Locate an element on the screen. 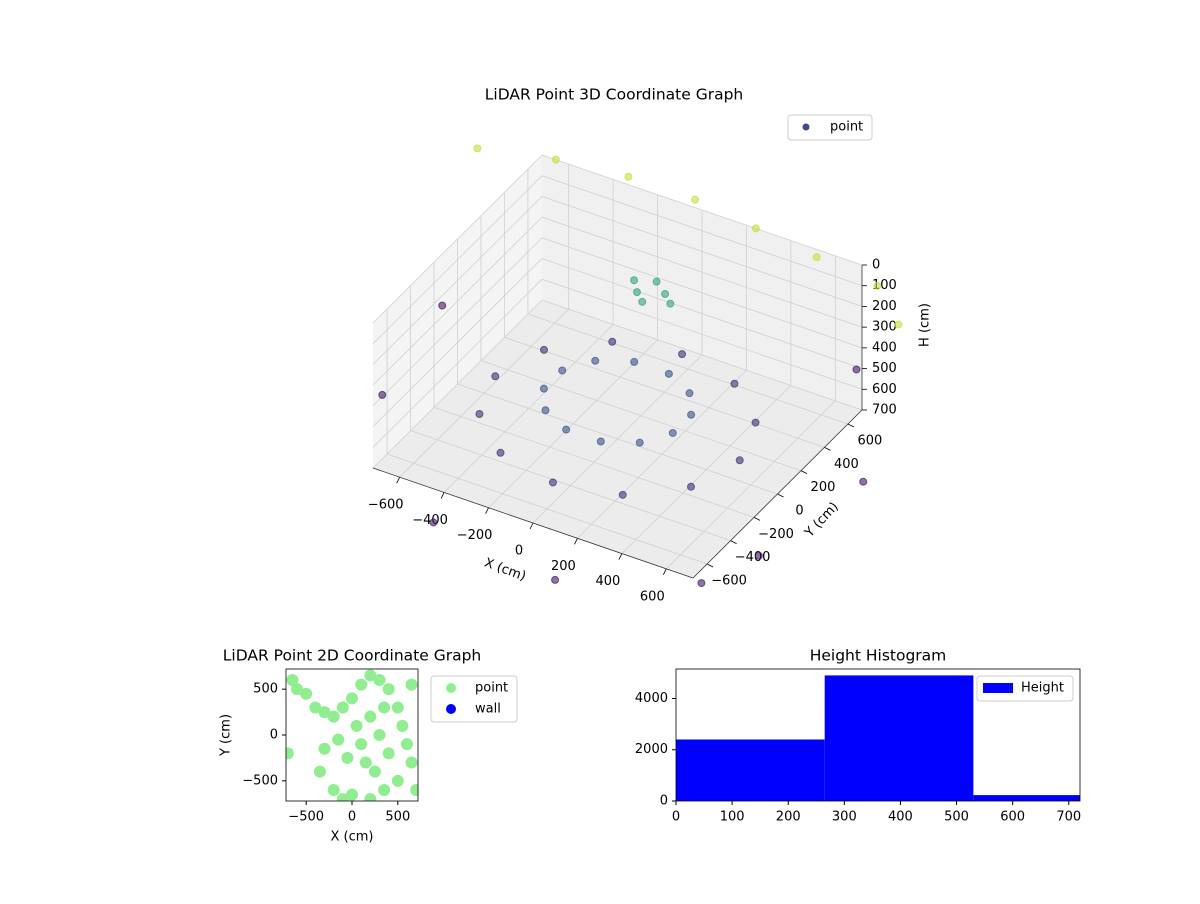 Image resolution: width=1200 pixels, height=904 pixels. y-tick-label: 200 is located at coordinates (823, 487).